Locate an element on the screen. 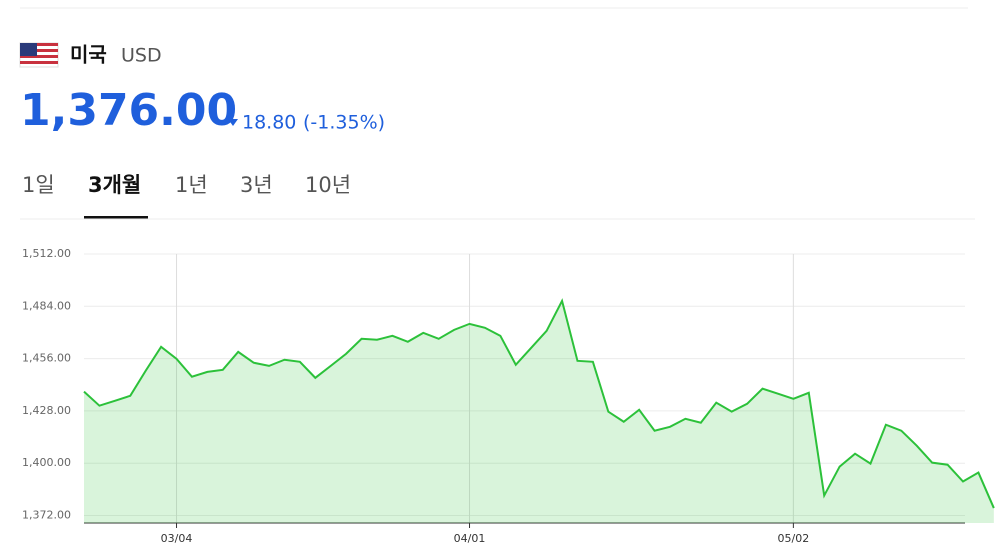  price: 1,376.00 is located at coordinates (128, 110).